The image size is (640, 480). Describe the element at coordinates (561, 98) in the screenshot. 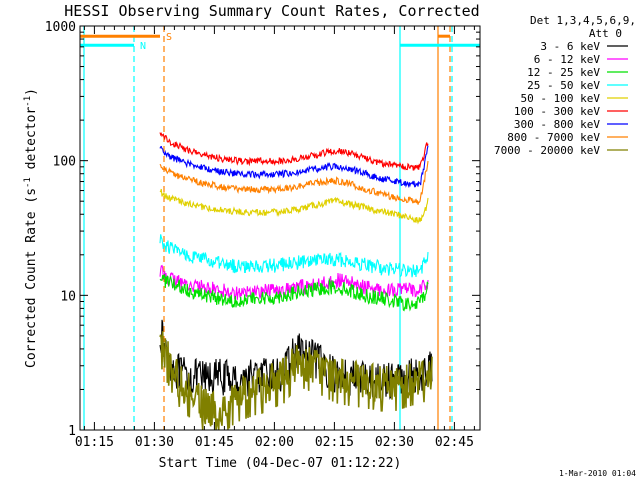

I see `legend-label-4: 50 - 100 keV` at that location.